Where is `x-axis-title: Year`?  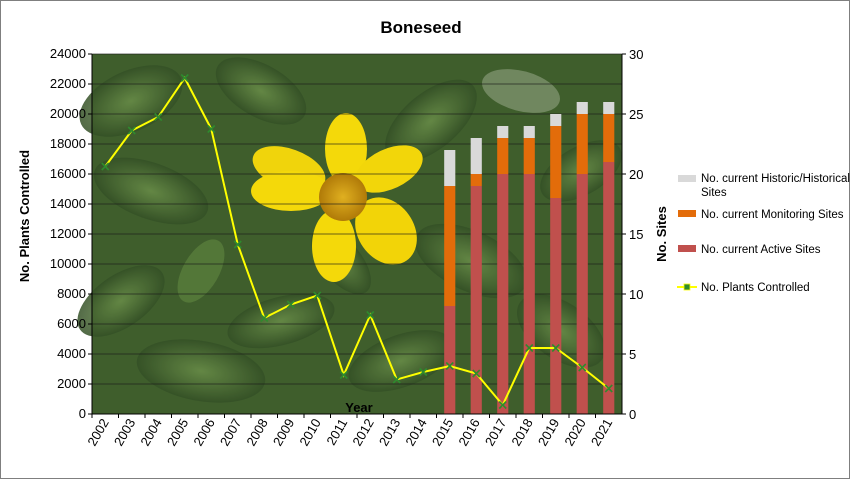
x-axis-title: Year is located at coordinates (358, 407).